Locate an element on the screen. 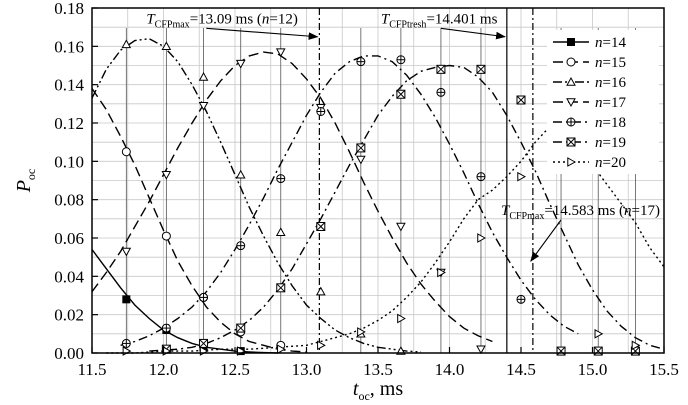 This screenshot has height=405, width=688. legend-label: n=17 is located at coordinates (610, 103).